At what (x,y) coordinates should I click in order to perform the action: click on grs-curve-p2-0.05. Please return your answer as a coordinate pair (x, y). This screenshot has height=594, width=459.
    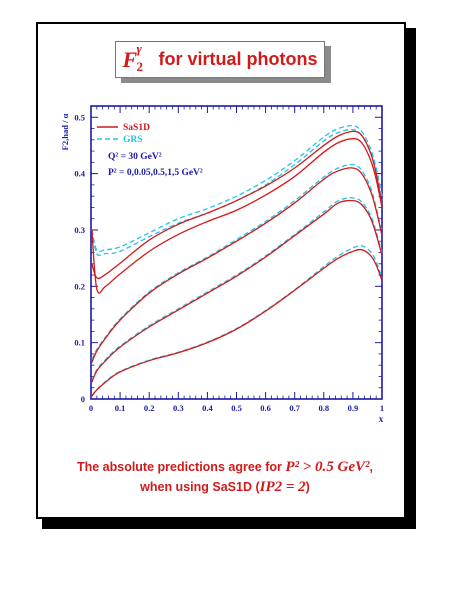
    Looking at the image, I should click on (237, 192).